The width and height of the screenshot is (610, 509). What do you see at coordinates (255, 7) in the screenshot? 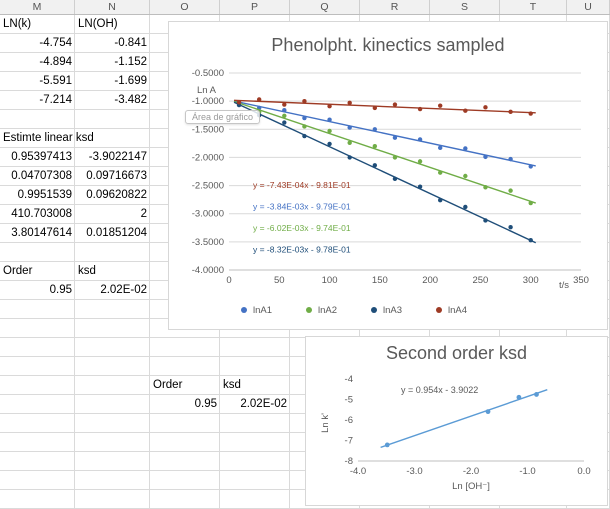
I see `column-header-P: P` at bounding box center [255, 7].